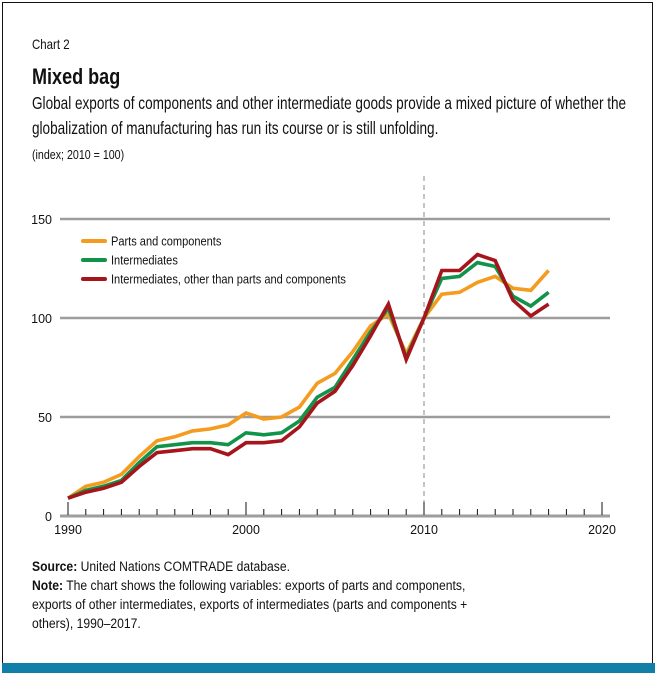 This screenshot has width=659, height=676. What do you see at coordinates (41, 319) in the screenshot?
I see `y-tick-label: 100` at bounding box center [41, 319].